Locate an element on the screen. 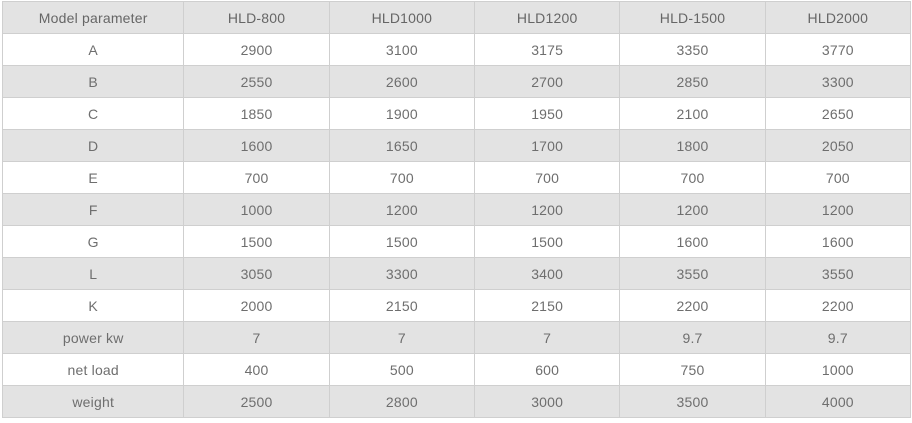 The height and width of the screenshot is (423, 912). header-cell-model: HLD1000 is located at coordinates (402, 17).